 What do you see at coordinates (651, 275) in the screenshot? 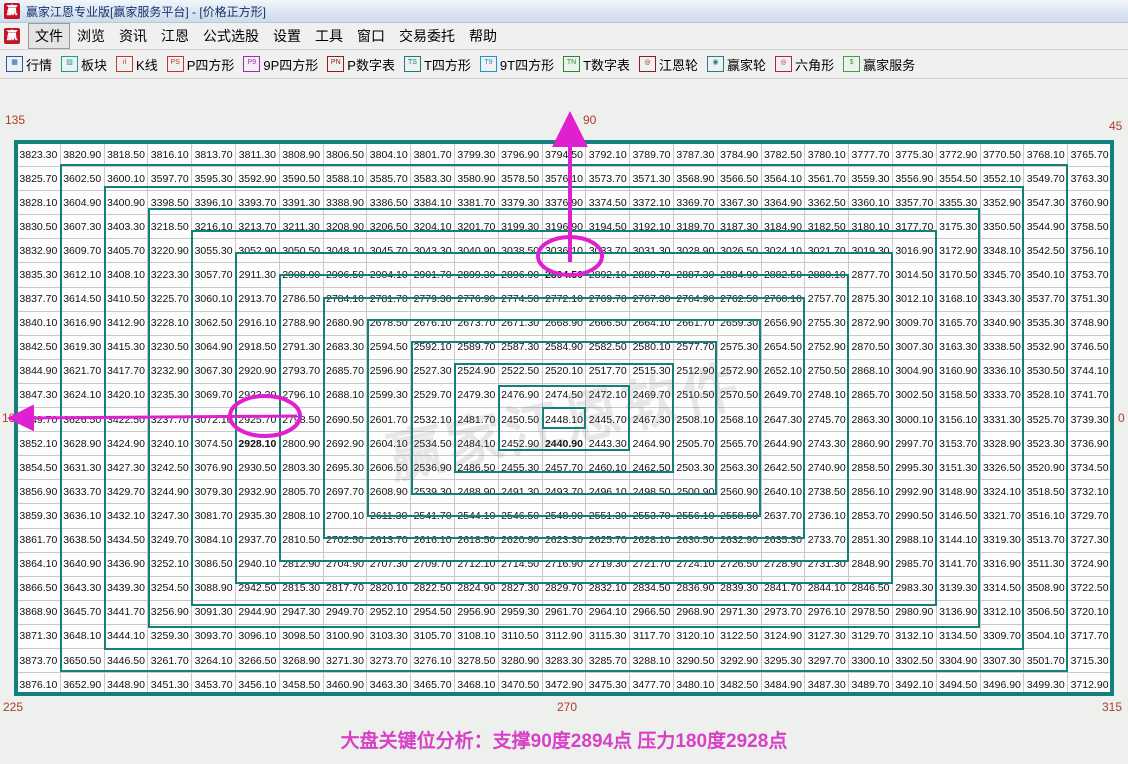
I see `matrix-cell: 2889.70` at bounding box center [651, 275].